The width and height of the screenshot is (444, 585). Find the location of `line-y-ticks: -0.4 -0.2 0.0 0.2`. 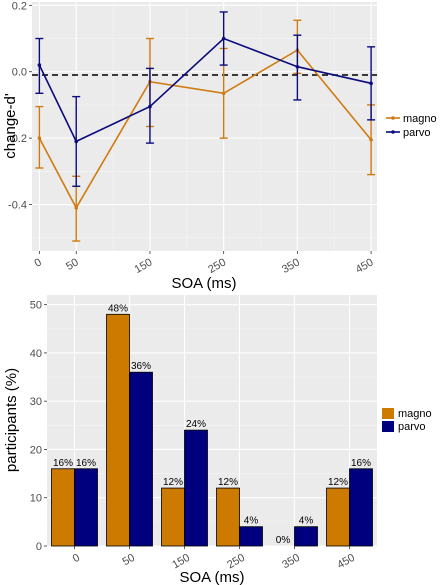

line-y-ticks: -0.4 -0.2 0.0 0.2 is located at coordinates (20, 106).